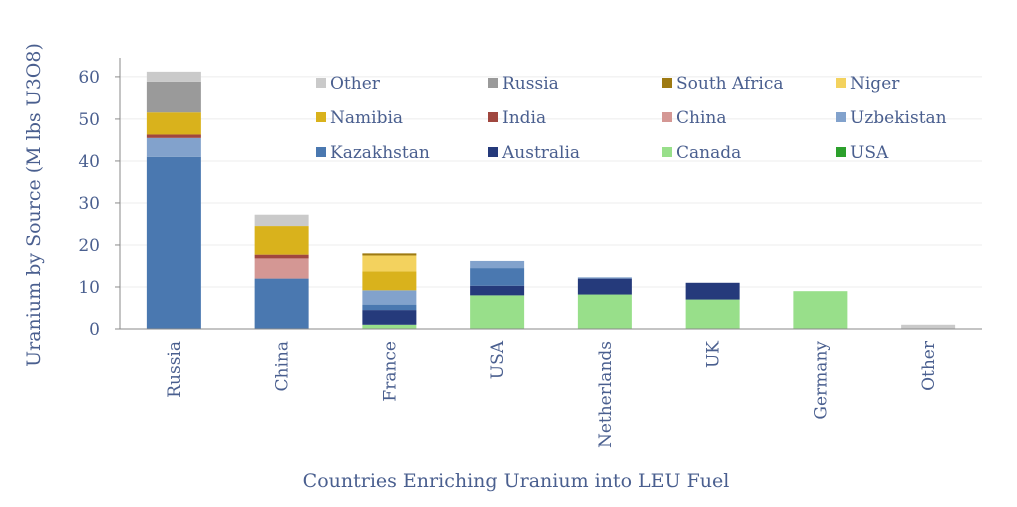  What do you see at coordinates (604, 278) in the screenshot?
I see `bar-netherlands-uzbekistan` at bounding box center [604, 278].